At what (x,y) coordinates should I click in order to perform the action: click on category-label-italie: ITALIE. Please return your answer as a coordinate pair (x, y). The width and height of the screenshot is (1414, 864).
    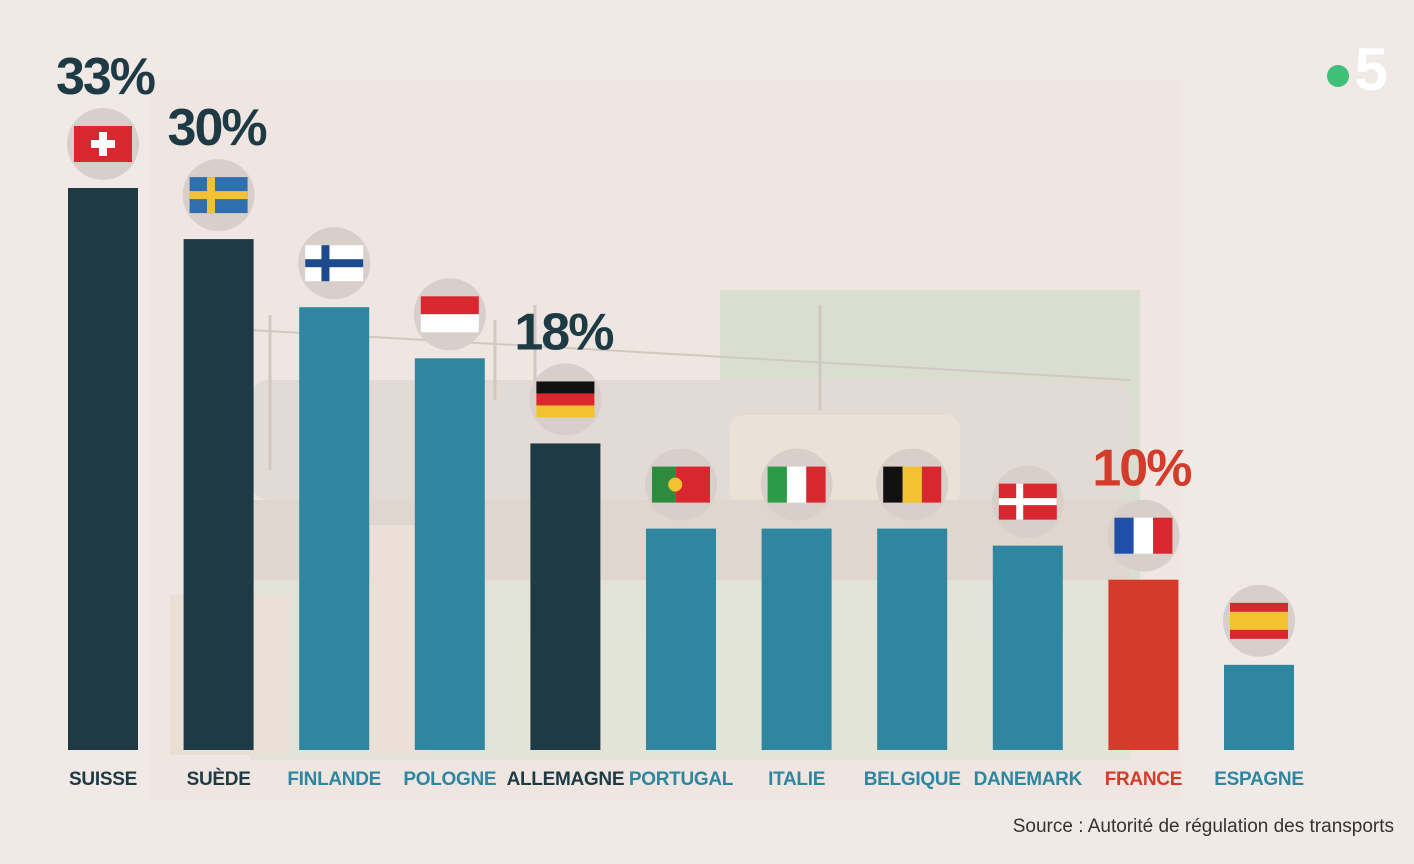
    Looking at the image, I should click on (796, 779).